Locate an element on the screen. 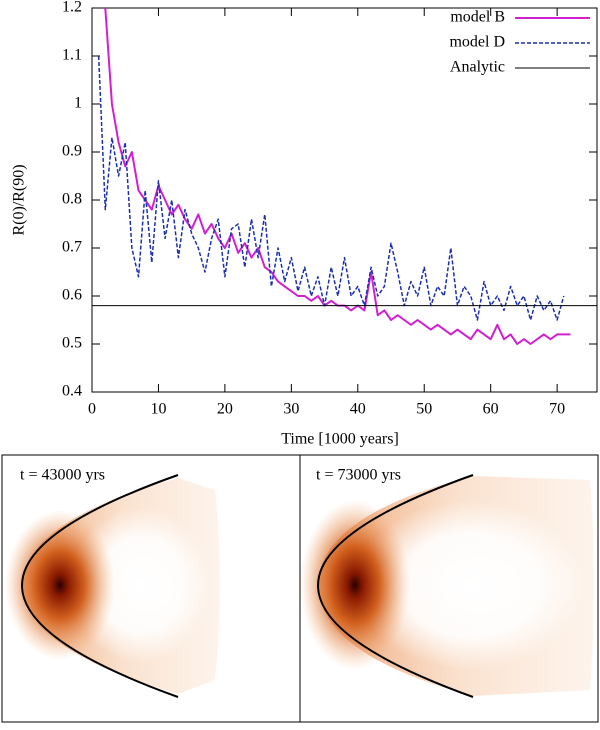  x-tick-label: 70 is located at coordinates (557, 409).